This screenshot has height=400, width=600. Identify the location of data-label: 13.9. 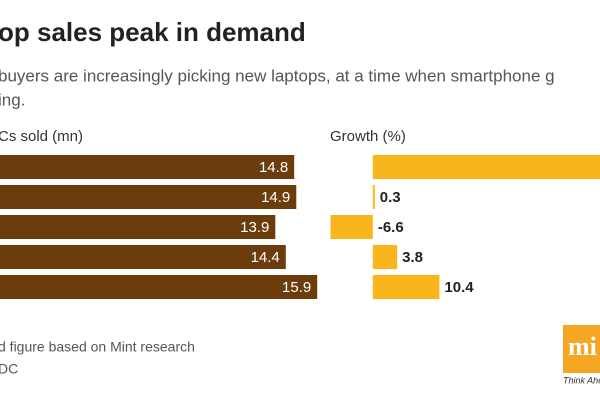
(254, 227).